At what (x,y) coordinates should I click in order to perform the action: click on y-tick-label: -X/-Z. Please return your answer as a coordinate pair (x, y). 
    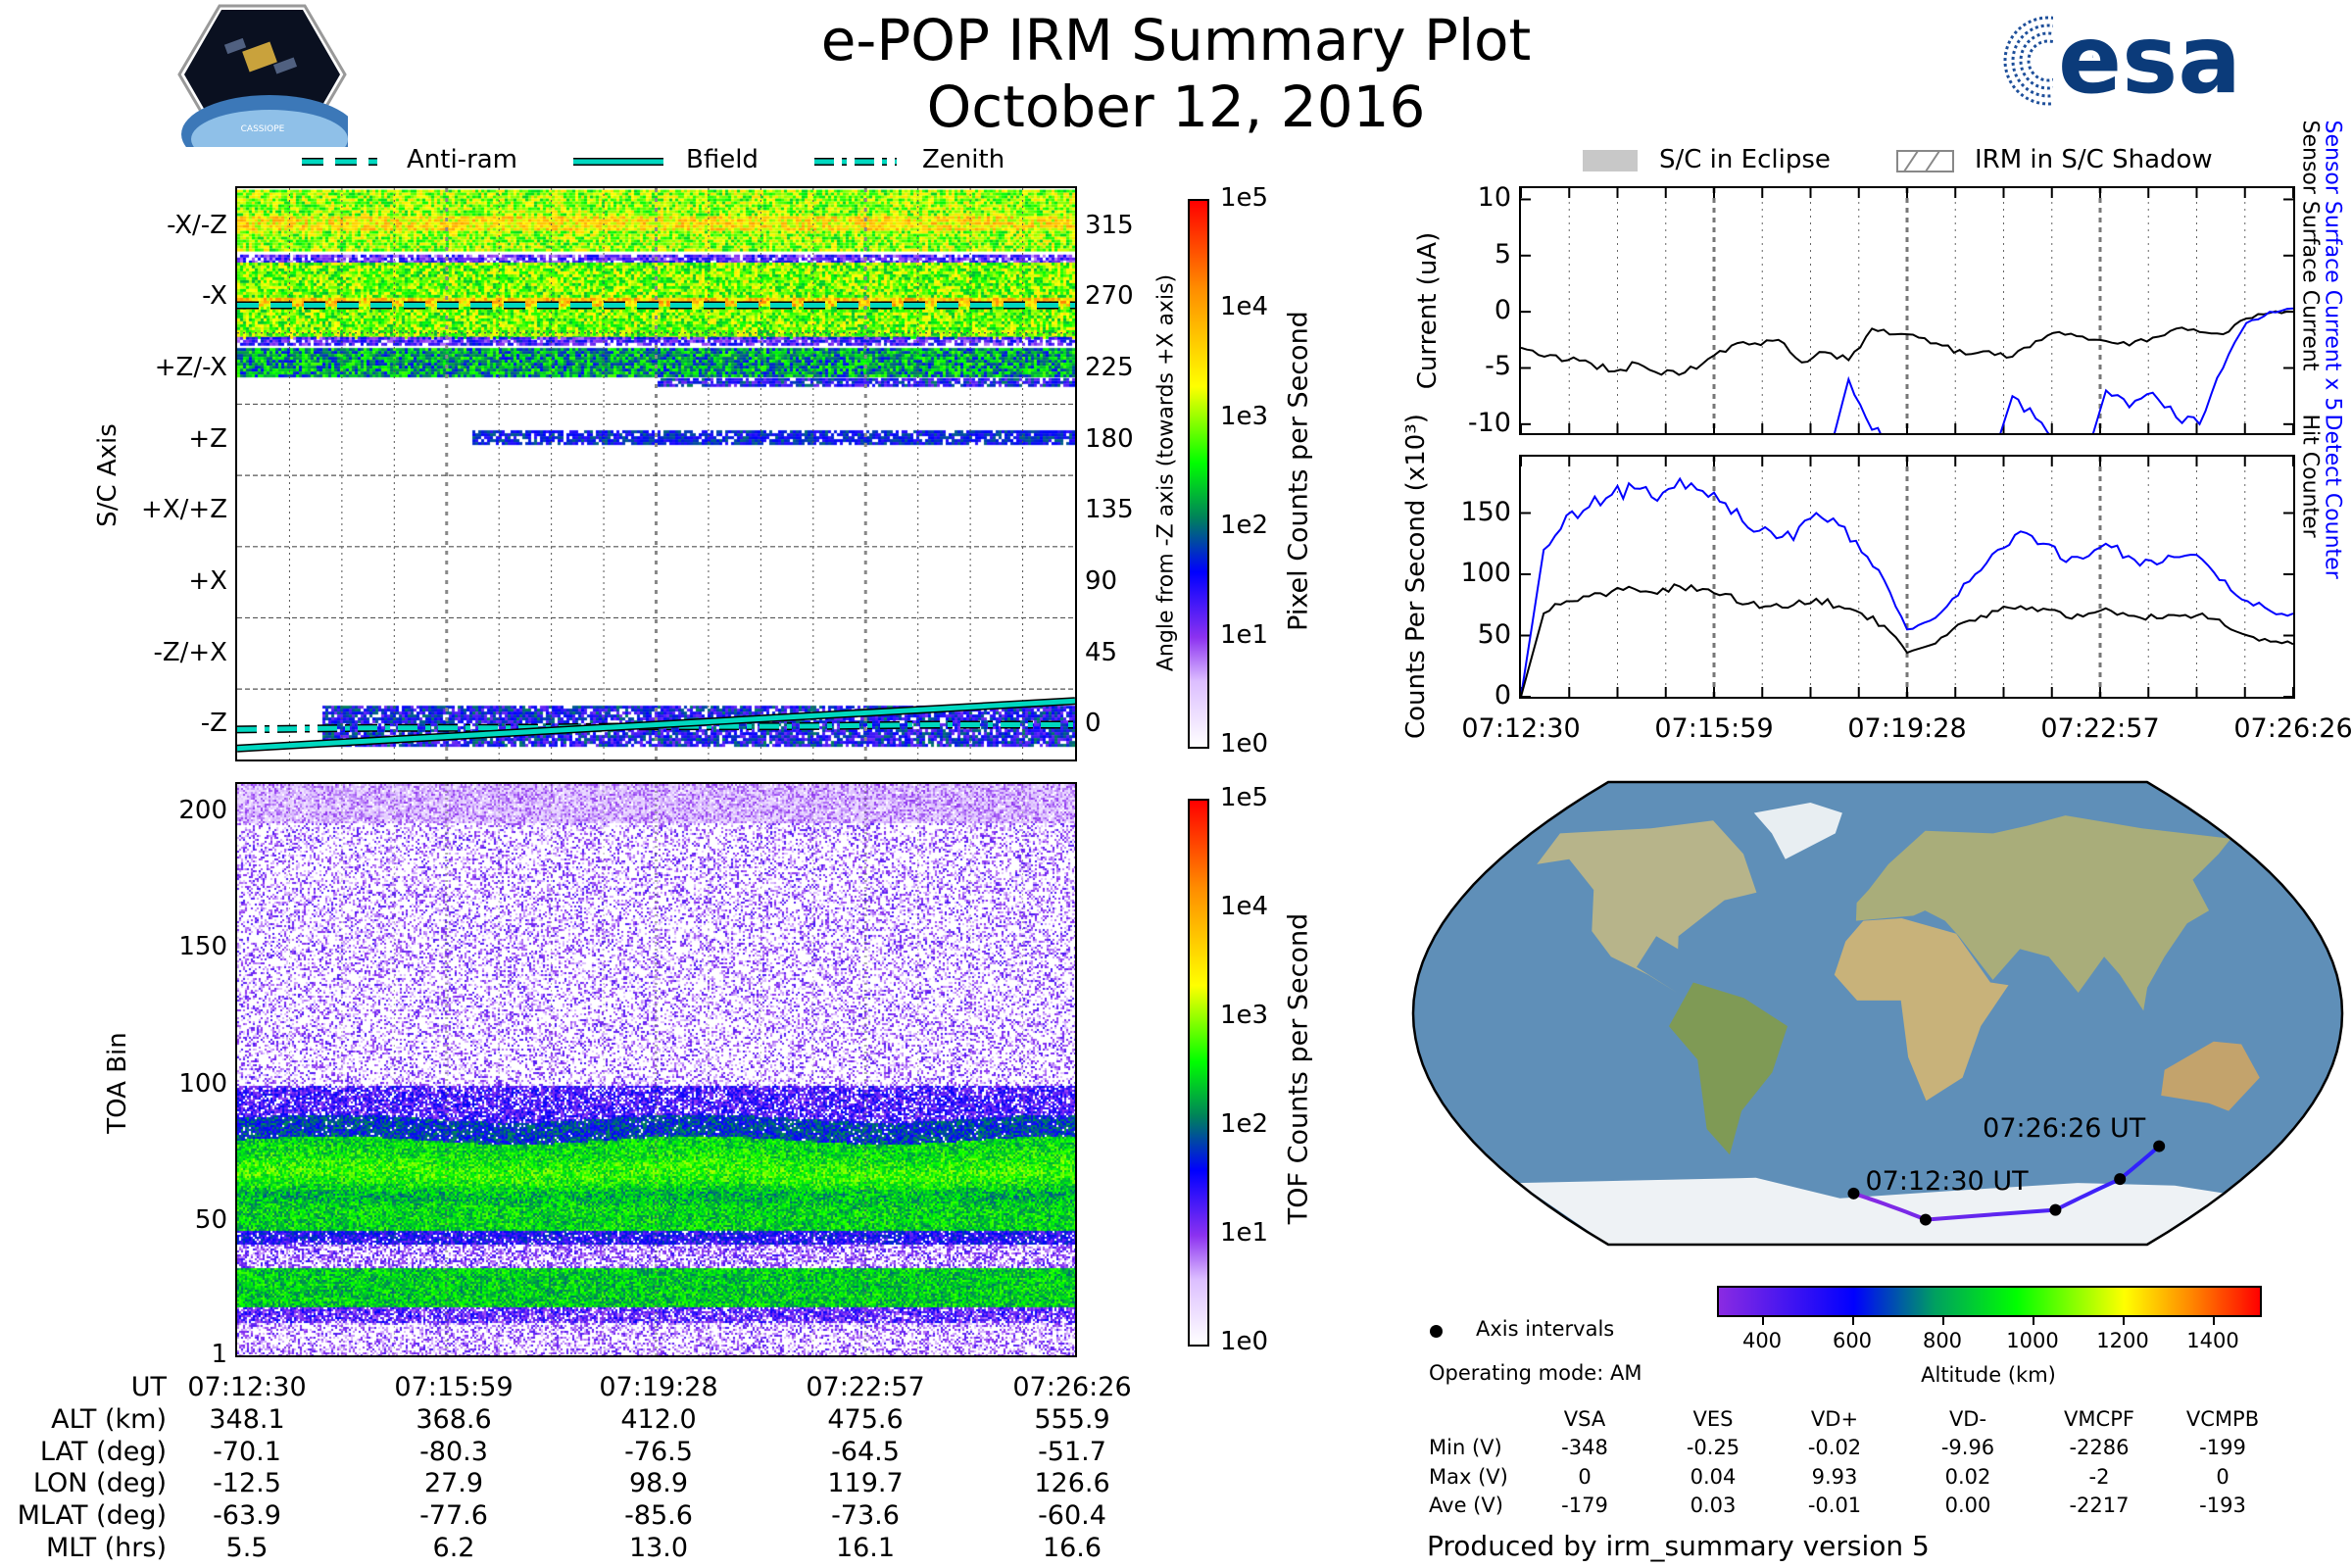
    Looking at the image, I should click on (197, 225).